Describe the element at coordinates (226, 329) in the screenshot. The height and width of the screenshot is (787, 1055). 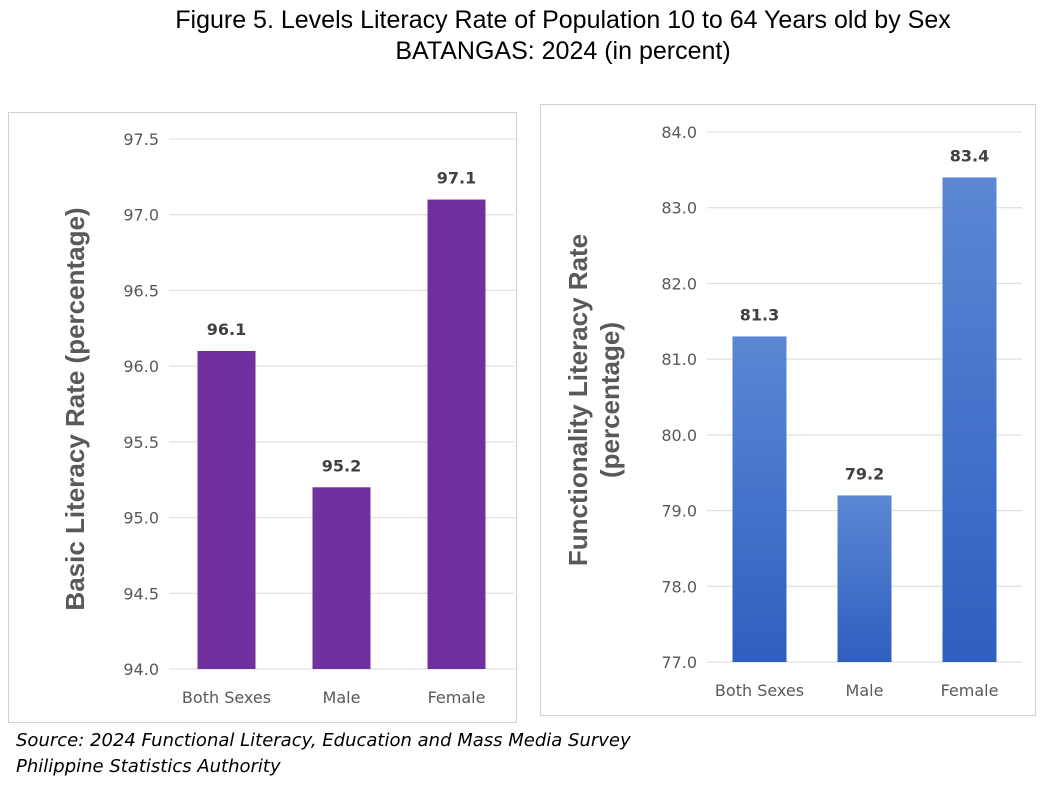
I see `bar-value-label: 96.1` at that location.